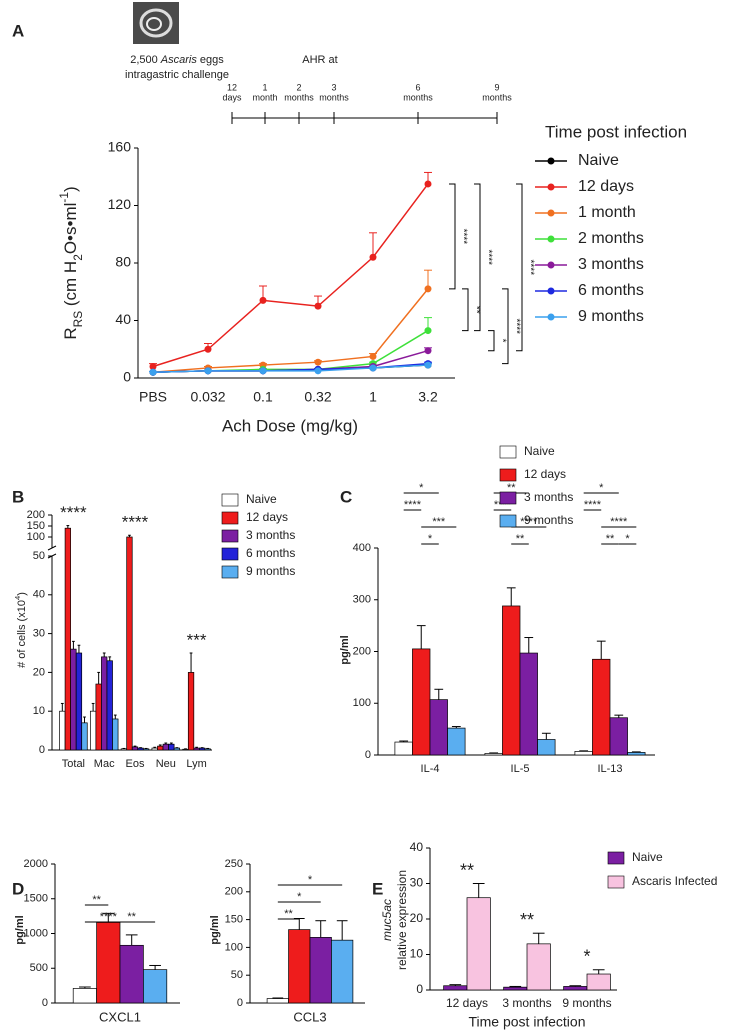 Image resolution: width=750 pixels, height=1031 pixels. Describe the element at coordinates (39, 968) in the screenshot. I see `y-tick-label: 500` at that location.